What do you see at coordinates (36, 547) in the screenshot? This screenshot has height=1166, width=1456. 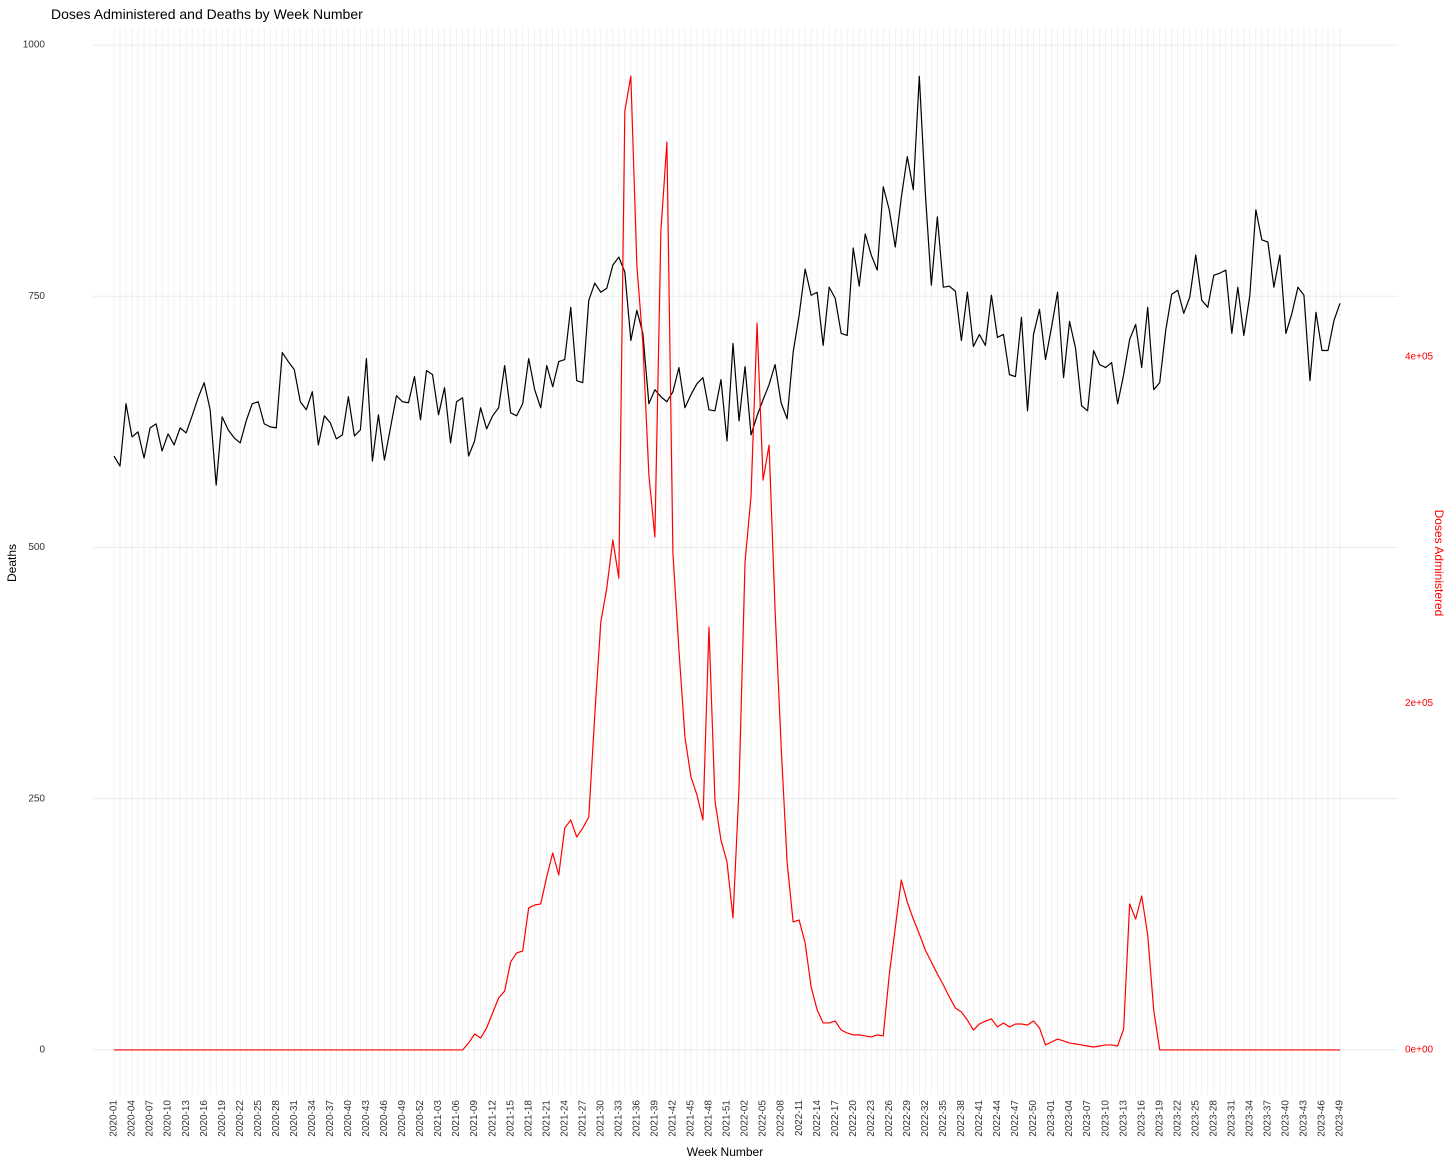 I see `y-tick-label: 500` at bounding box center [36, 547].